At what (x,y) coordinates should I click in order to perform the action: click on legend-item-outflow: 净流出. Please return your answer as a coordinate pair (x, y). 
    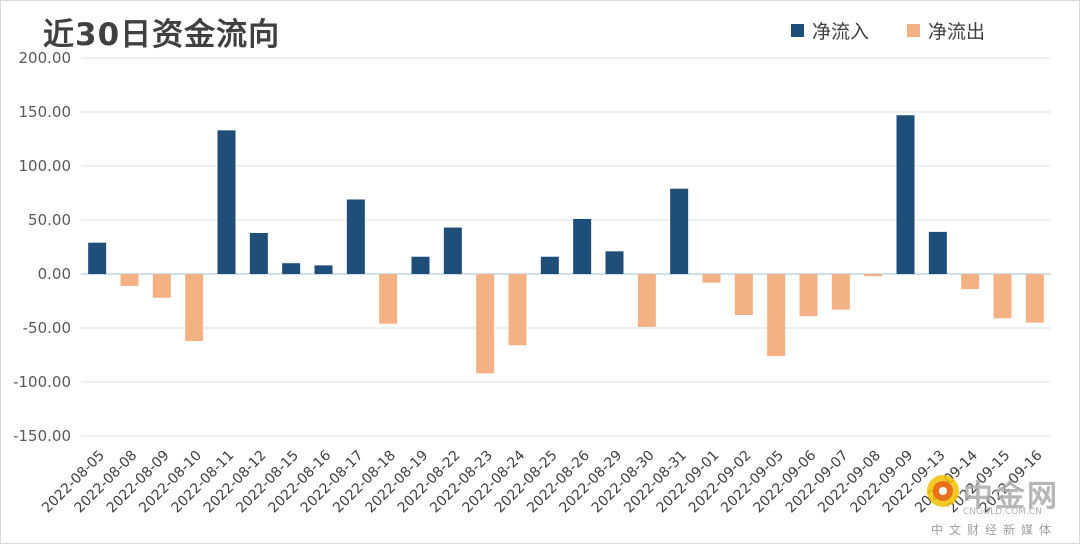
    Looking at the image, I should click on (946, 30).